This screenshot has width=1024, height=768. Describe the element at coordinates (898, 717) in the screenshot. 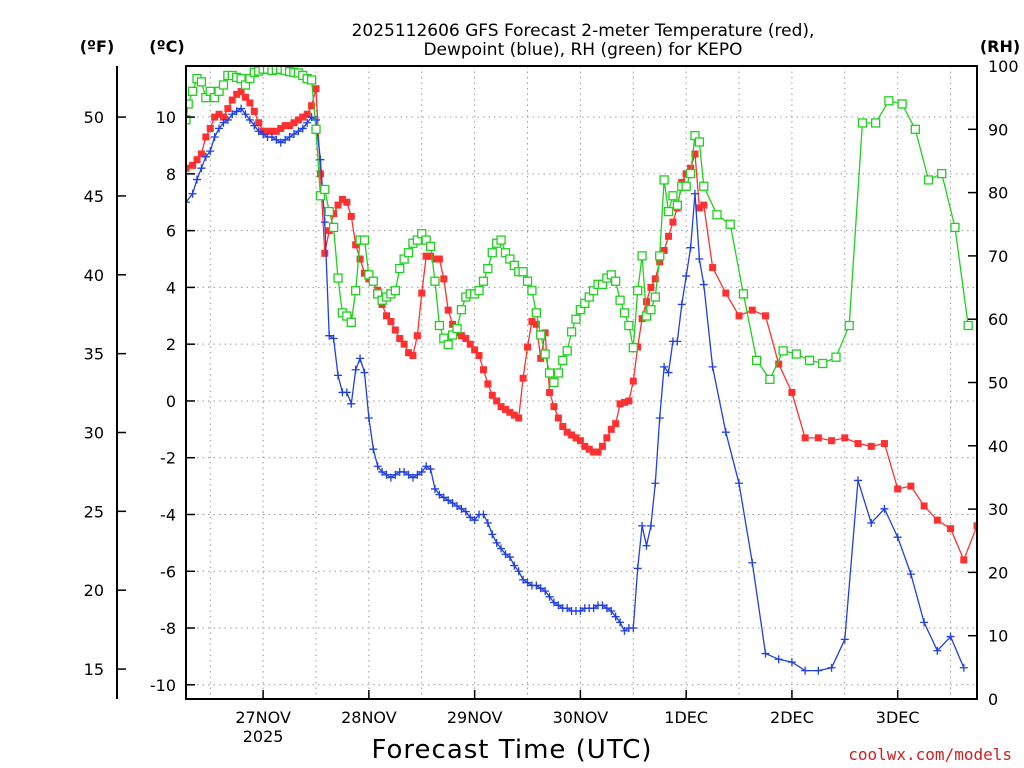

I see `x-tick-label: 3DEC` at that location.